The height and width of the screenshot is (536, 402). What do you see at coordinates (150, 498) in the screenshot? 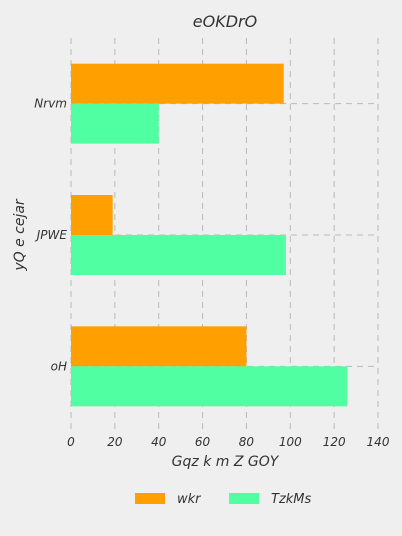
I see `legend-swatch-wkr` at bounding box center [150, 498].